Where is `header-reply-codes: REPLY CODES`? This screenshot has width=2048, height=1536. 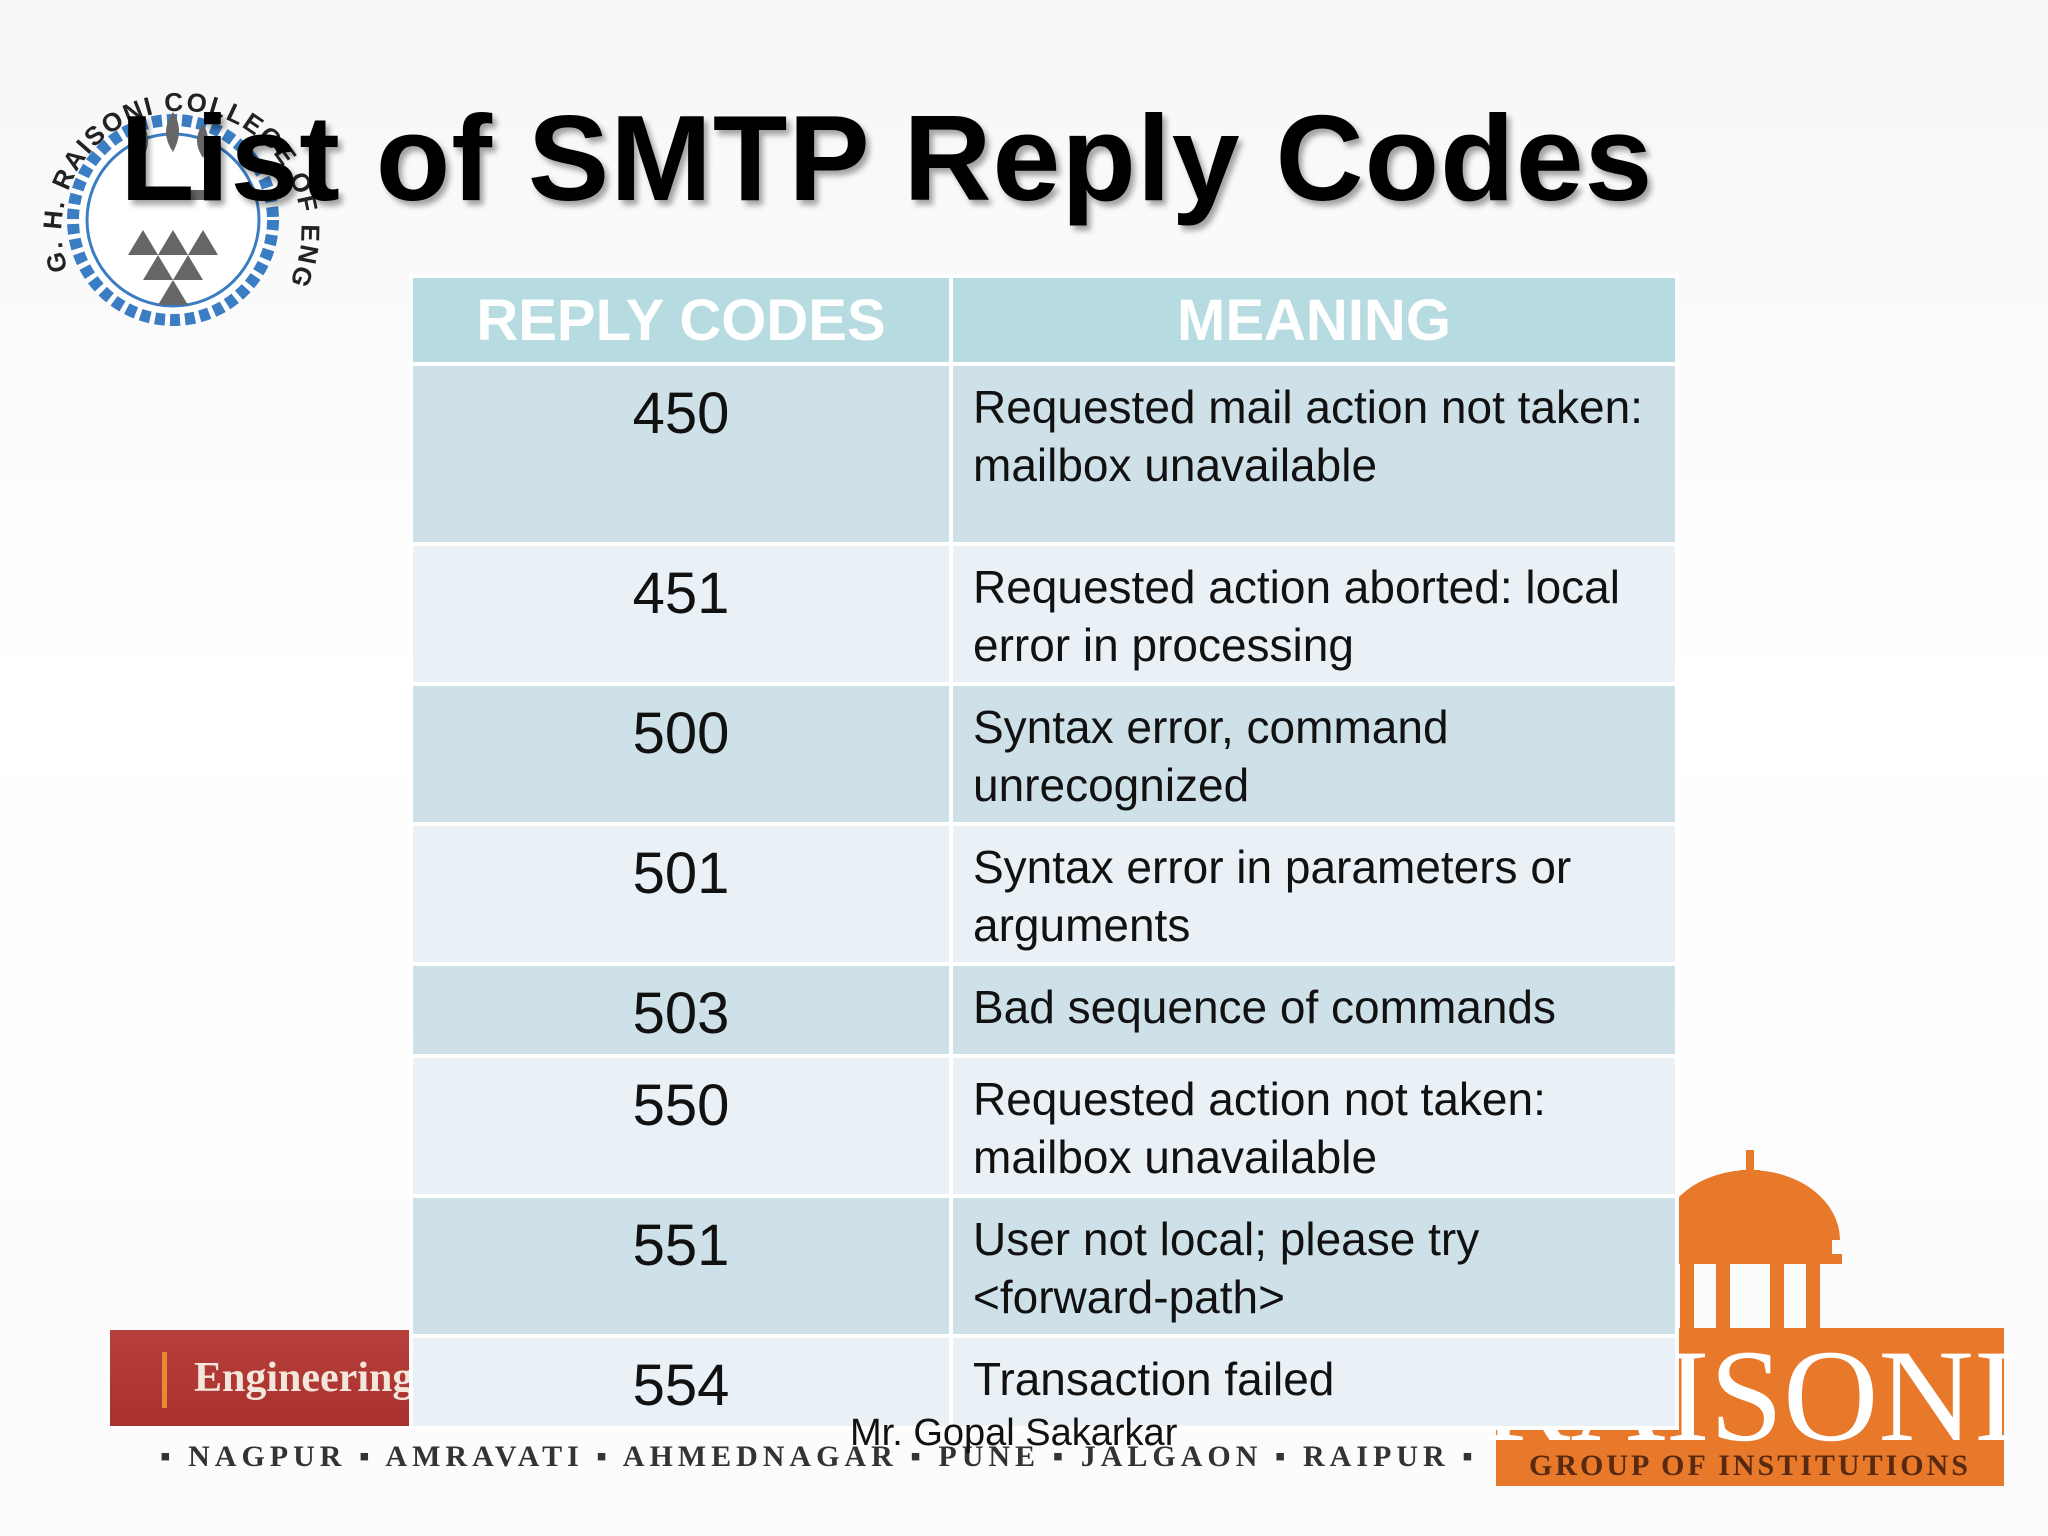
header-reply-codes: REPLY CODES is located at coordinates (681, 320).